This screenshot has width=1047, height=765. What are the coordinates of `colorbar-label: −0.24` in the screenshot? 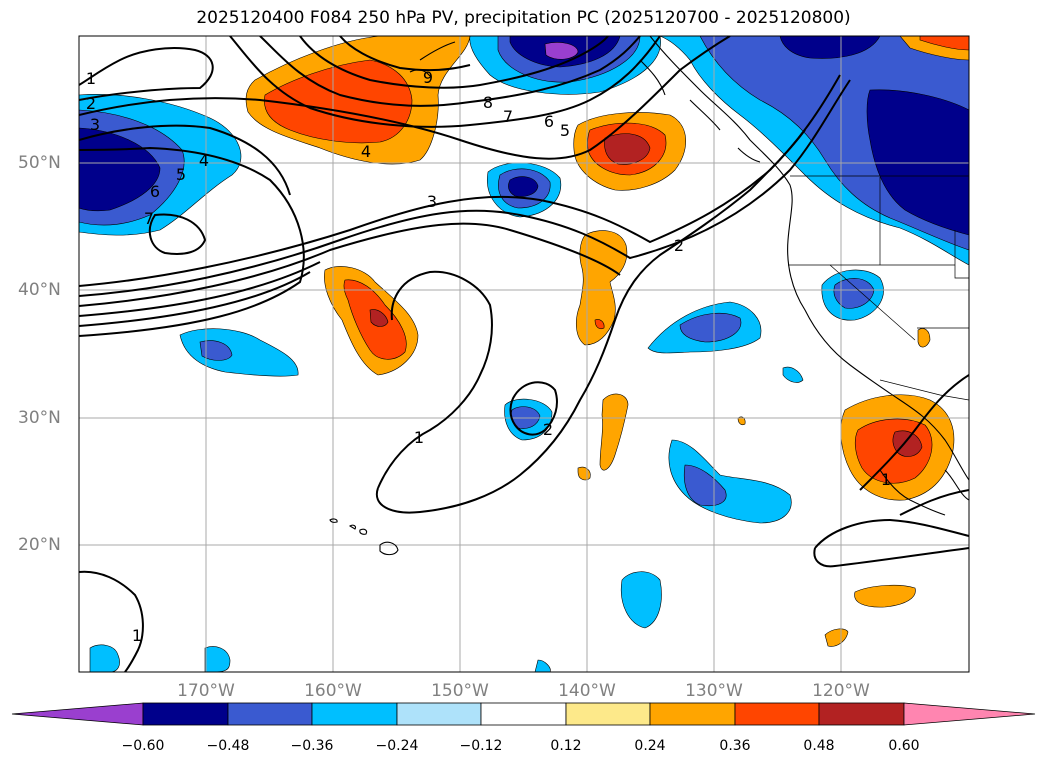 It's located at (397, 746).